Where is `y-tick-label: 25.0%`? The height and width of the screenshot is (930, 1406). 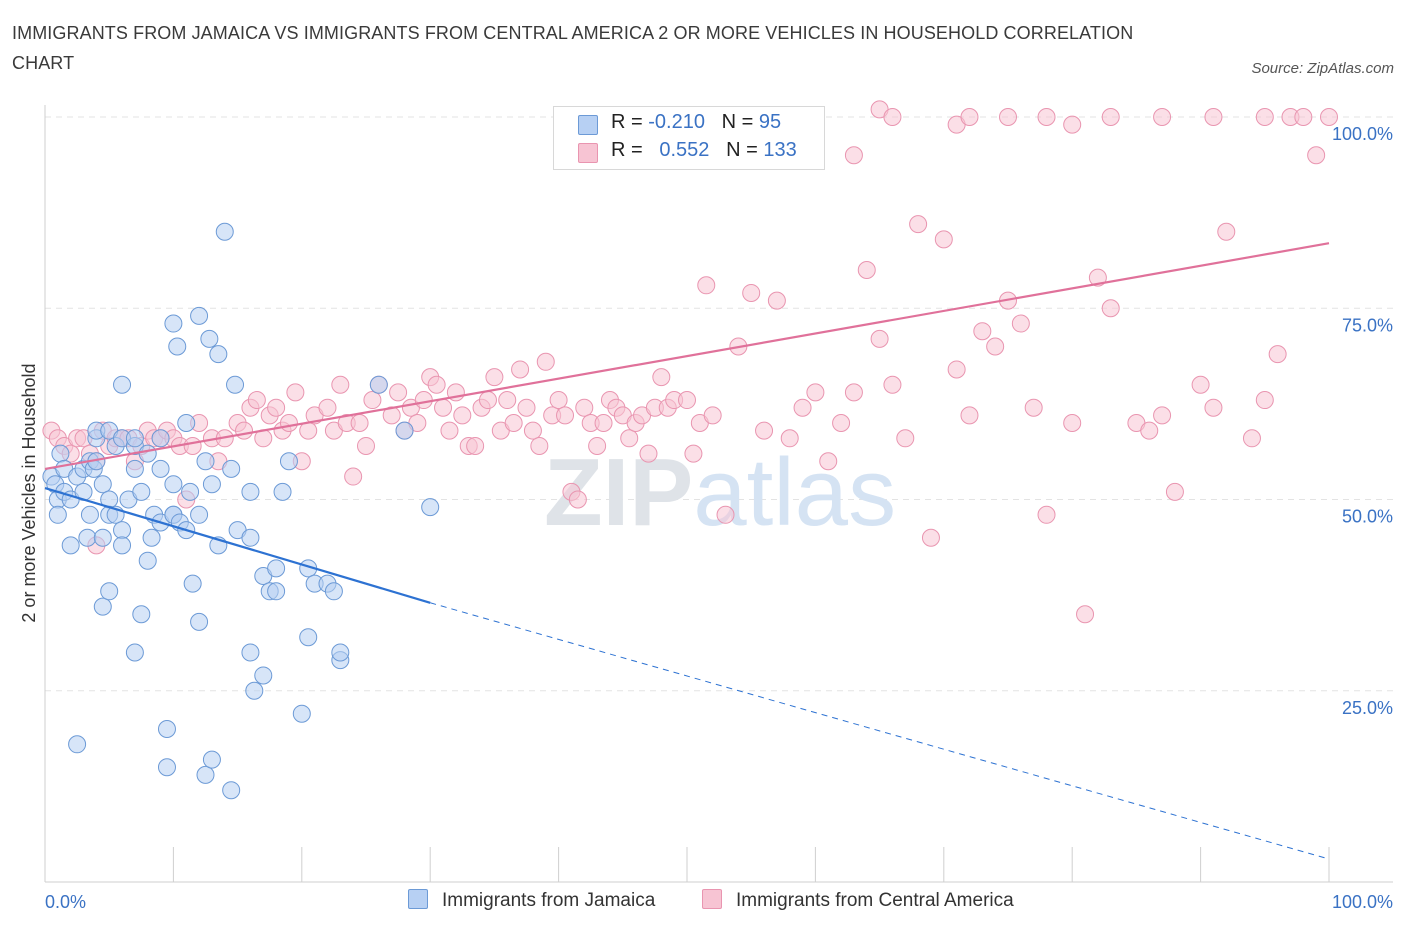
y-tick-label: 25.0% is located at coordinates (1367, 708).